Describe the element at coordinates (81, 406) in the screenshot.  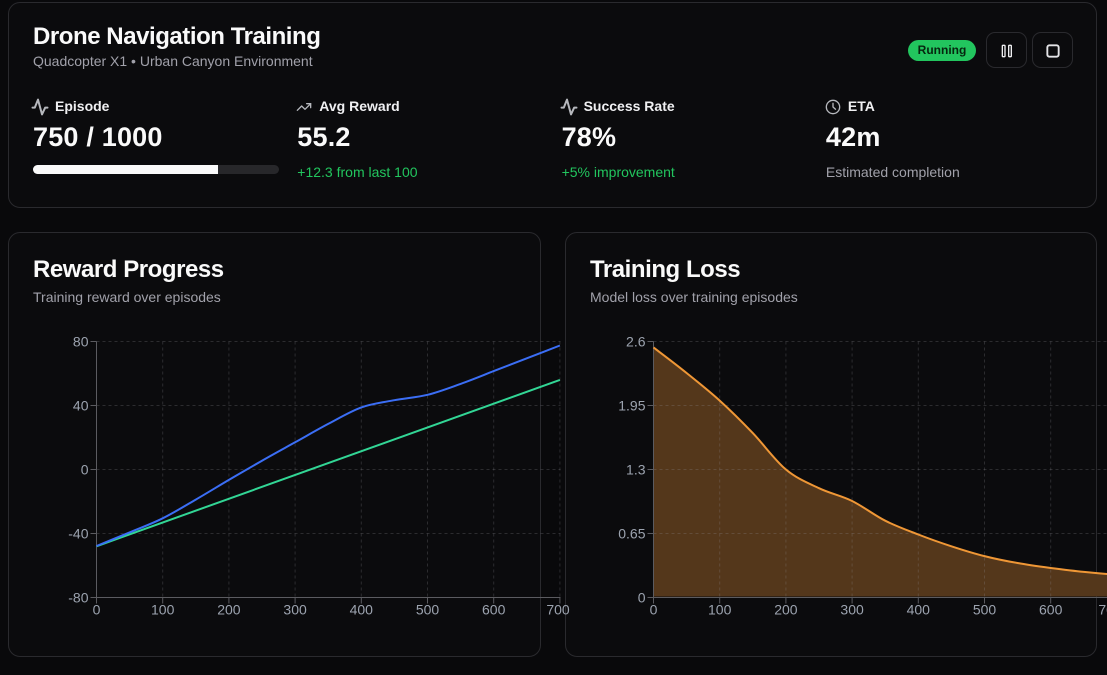
I see `svg-text: 40` at that location.